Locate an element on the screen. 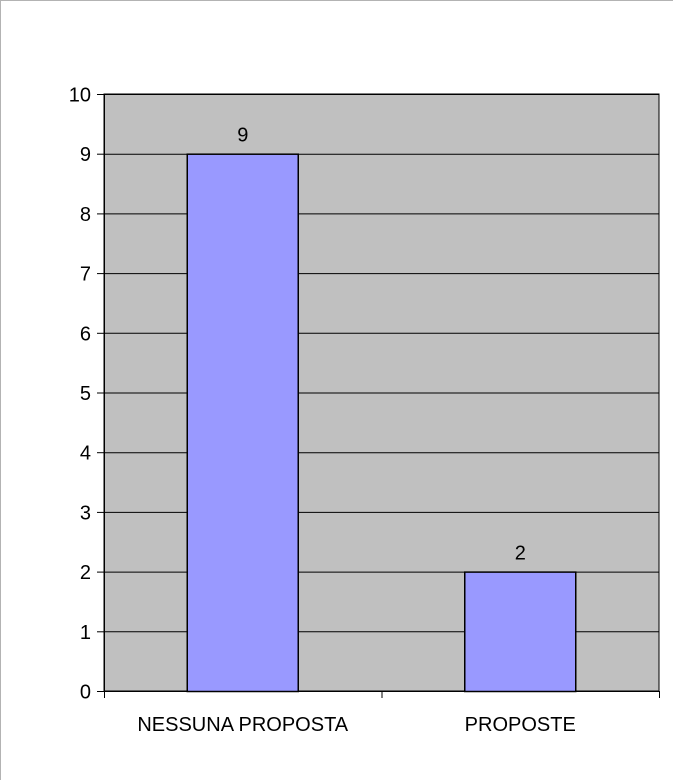  bar-data-label: 9 is located at coordinates (242, 136).